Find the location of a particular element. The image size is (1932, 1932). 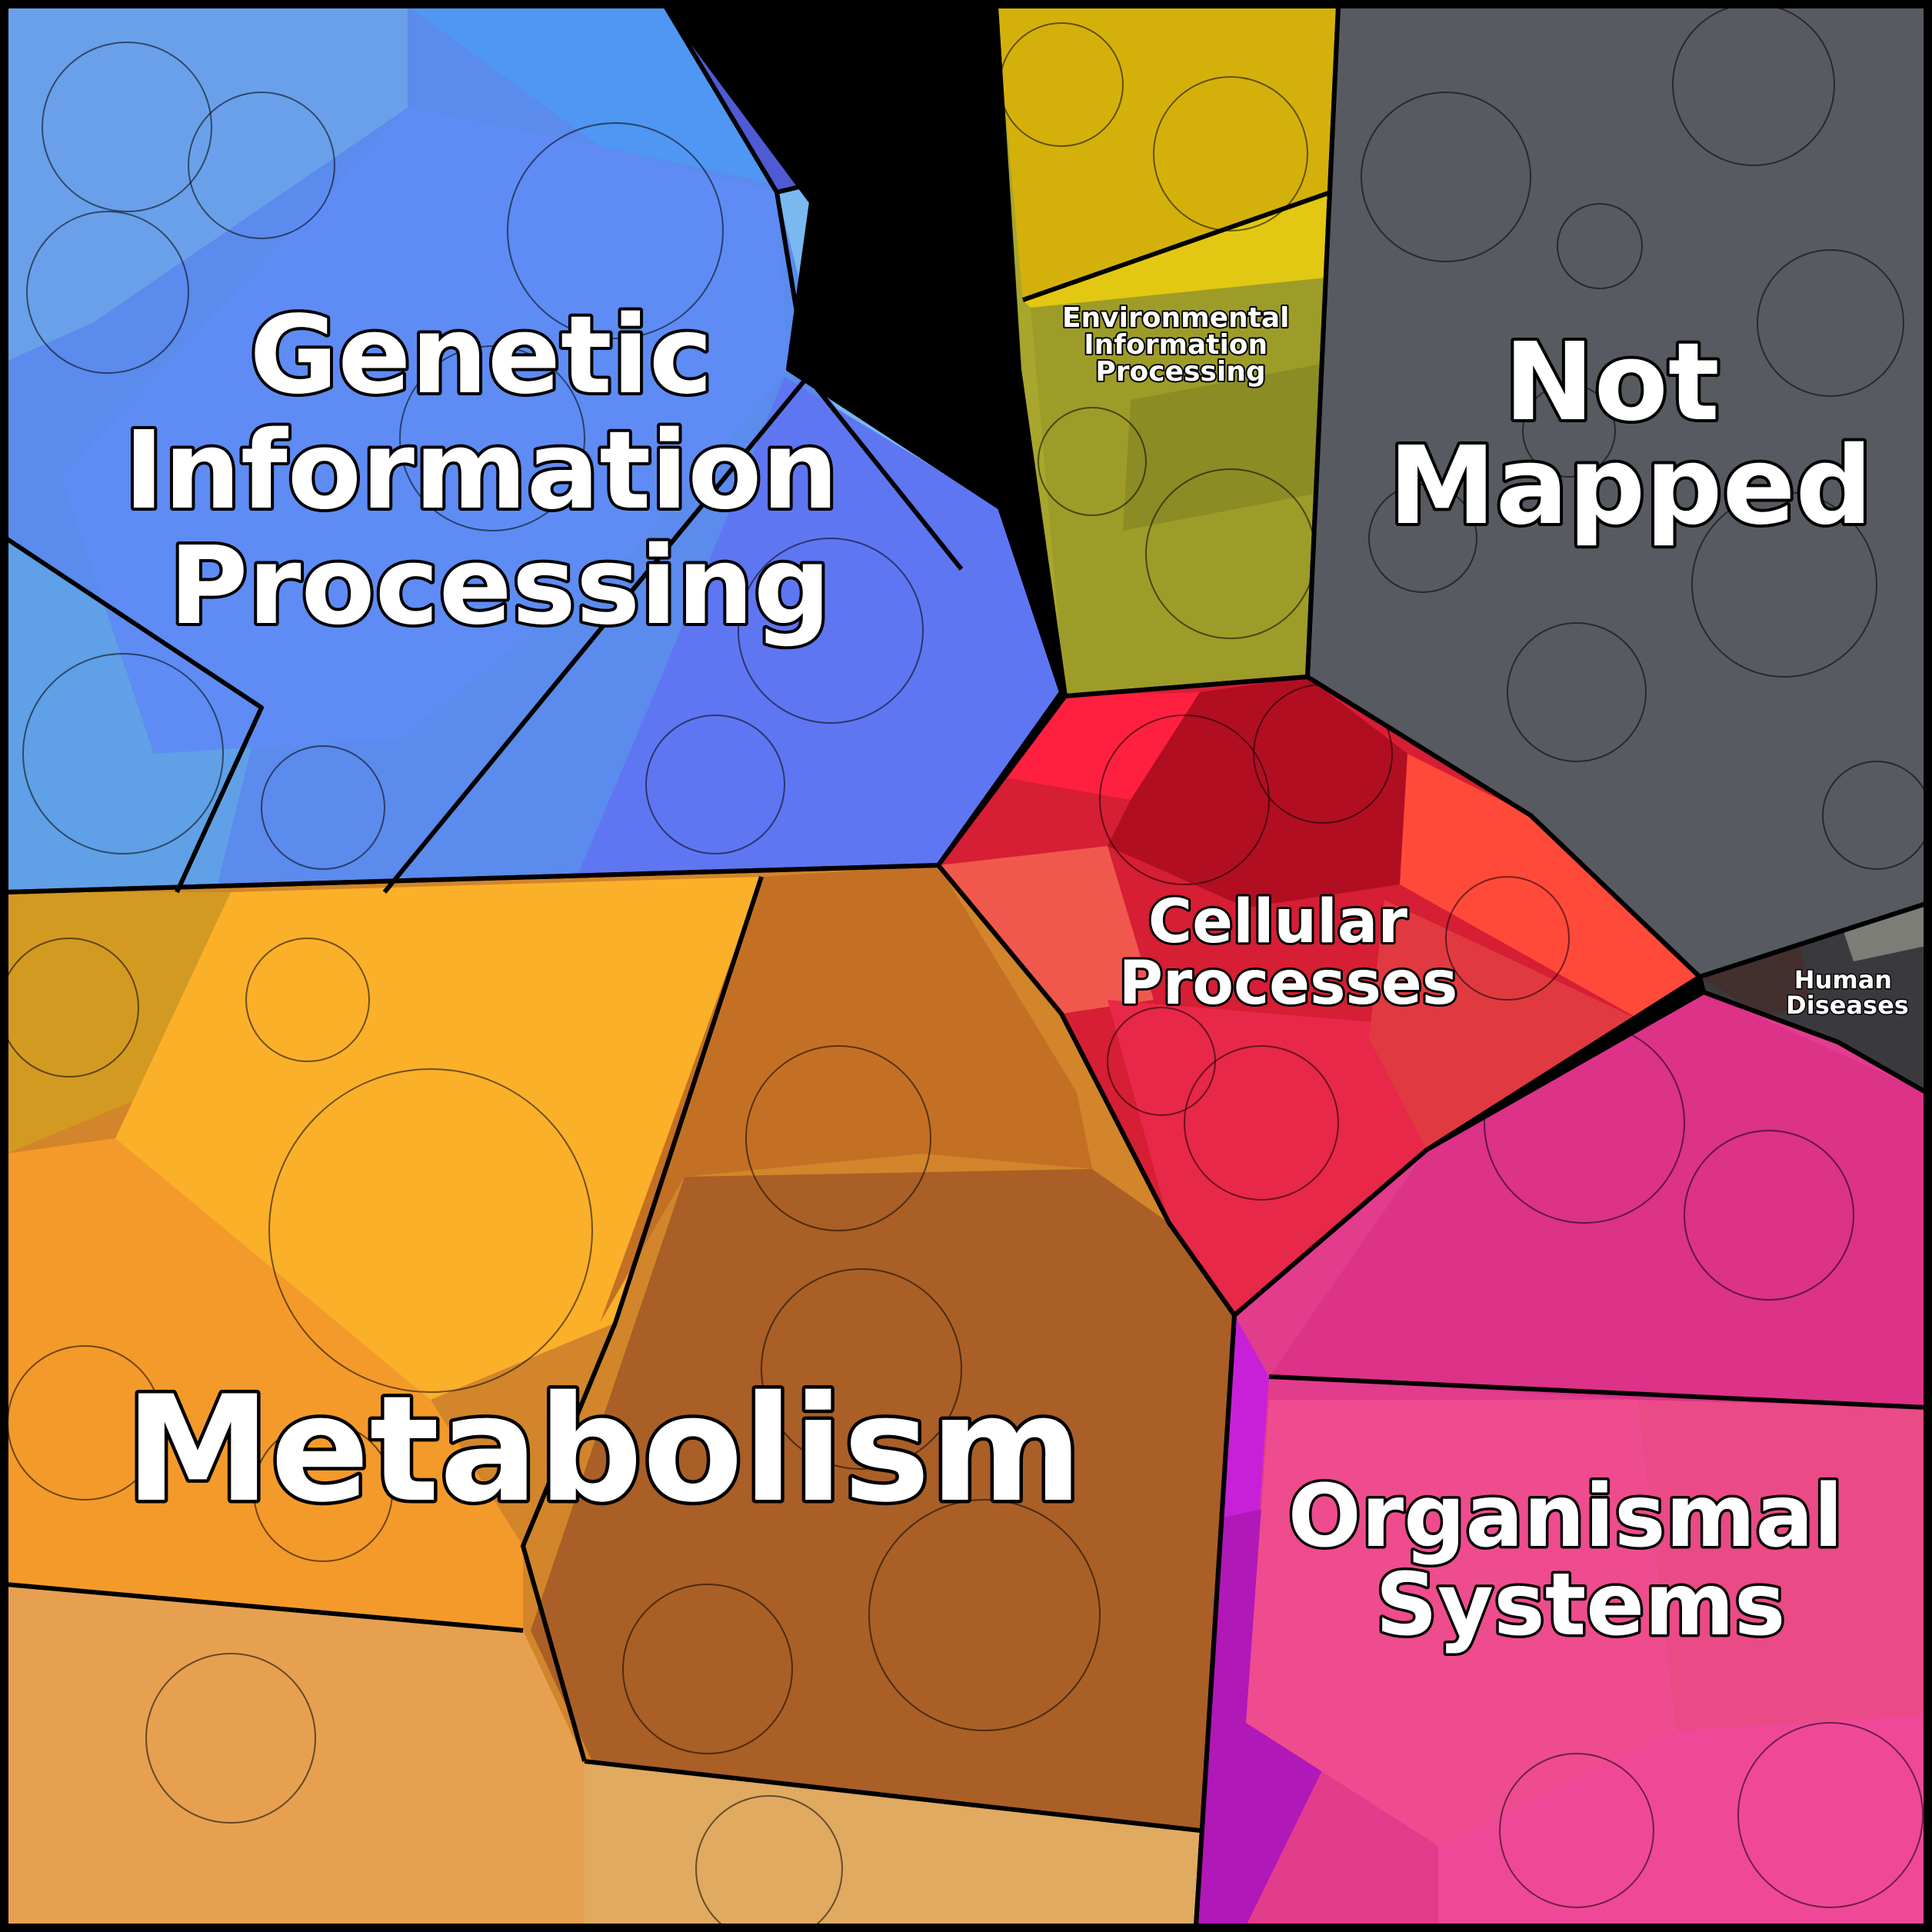

label-not-mapped: Not Mapped is located at coordinates (1630, 434).